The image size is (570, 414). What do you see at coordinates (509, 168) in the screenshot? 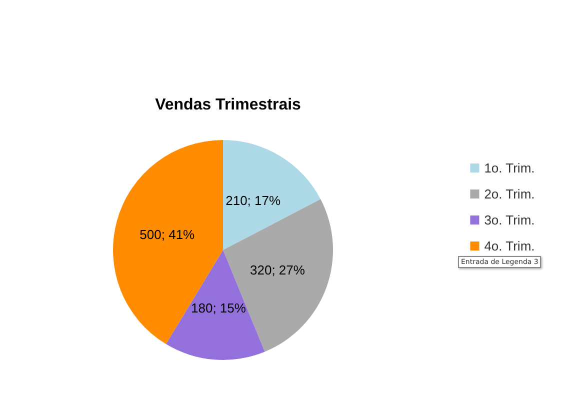
I see `legend-label: 1o. Trim.` at bounding box center [509, 168].